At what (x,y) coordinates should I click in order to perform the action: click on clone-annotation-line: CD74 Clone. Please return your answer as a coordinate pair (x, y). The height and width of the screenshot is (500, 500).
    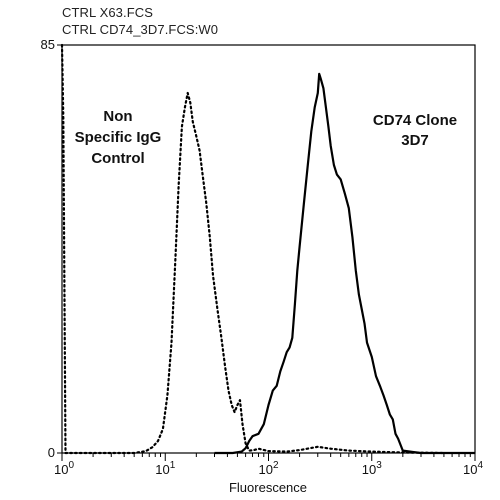
    Looking at the image, I should click on (415, 120).